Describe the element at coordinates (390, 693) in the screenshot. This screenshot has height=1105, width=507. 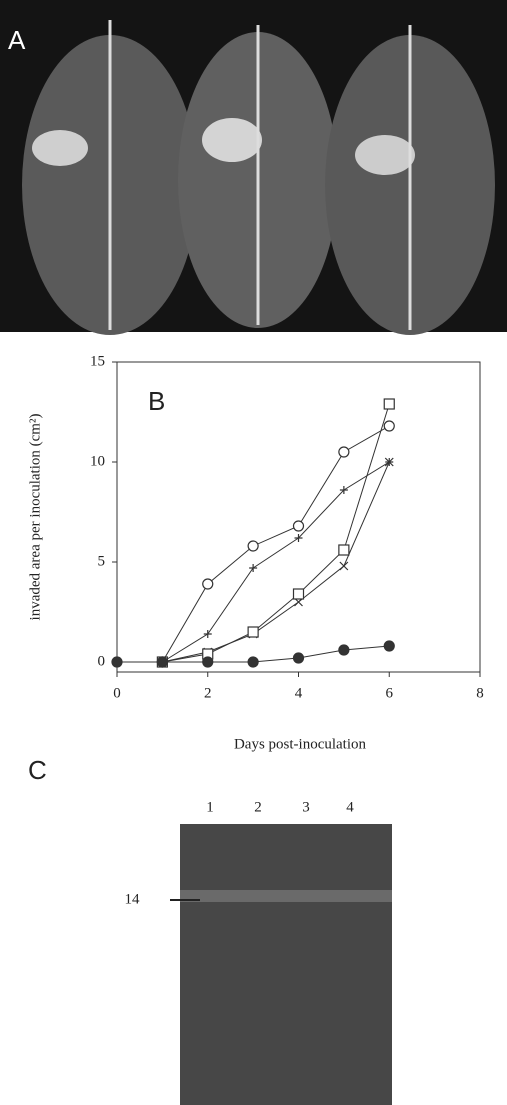
I see `x-tick-label: 6` at that location.